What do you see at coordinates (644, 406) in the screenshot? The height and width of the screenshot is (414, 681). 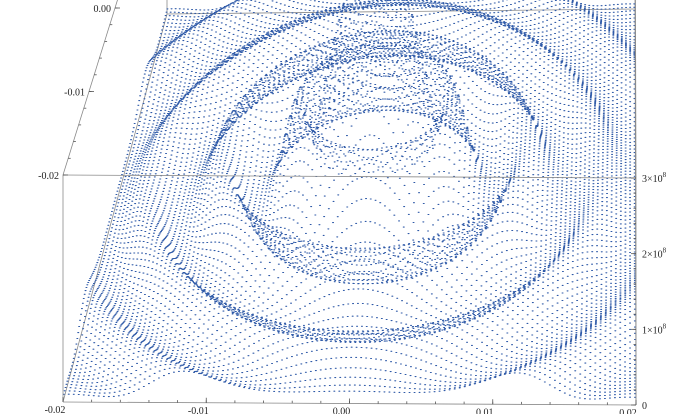 I see `z-tick-label: 0` at bounding box center [644, 406].